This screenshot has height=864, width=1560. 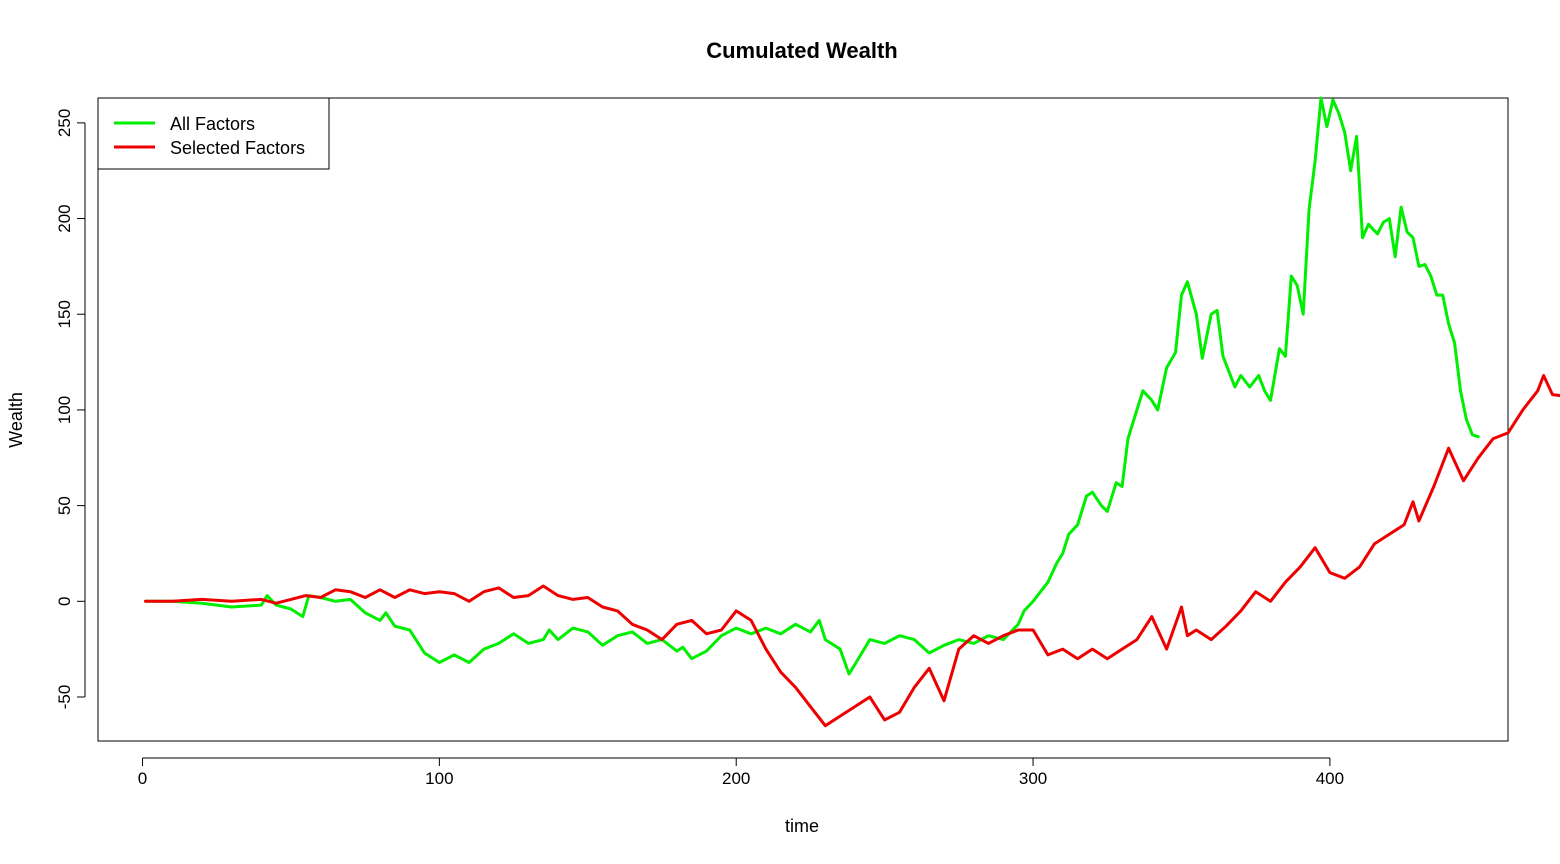 What do you see at coordinates (64, 123) in the screenshot?
I see `y-tick-label: 250` at bounding box center [64, 123].